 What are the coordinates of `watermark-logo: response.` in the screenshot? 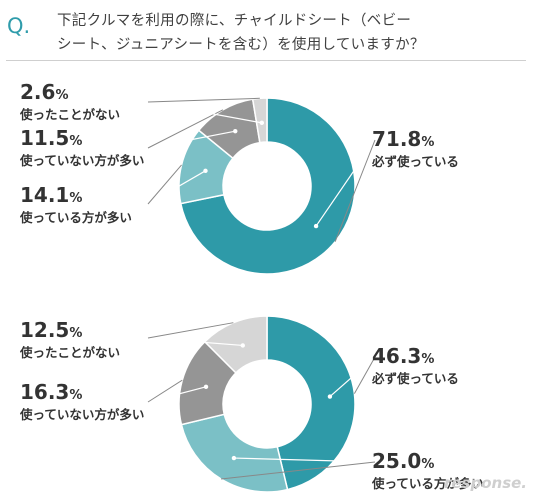 It's located at (485, 483).